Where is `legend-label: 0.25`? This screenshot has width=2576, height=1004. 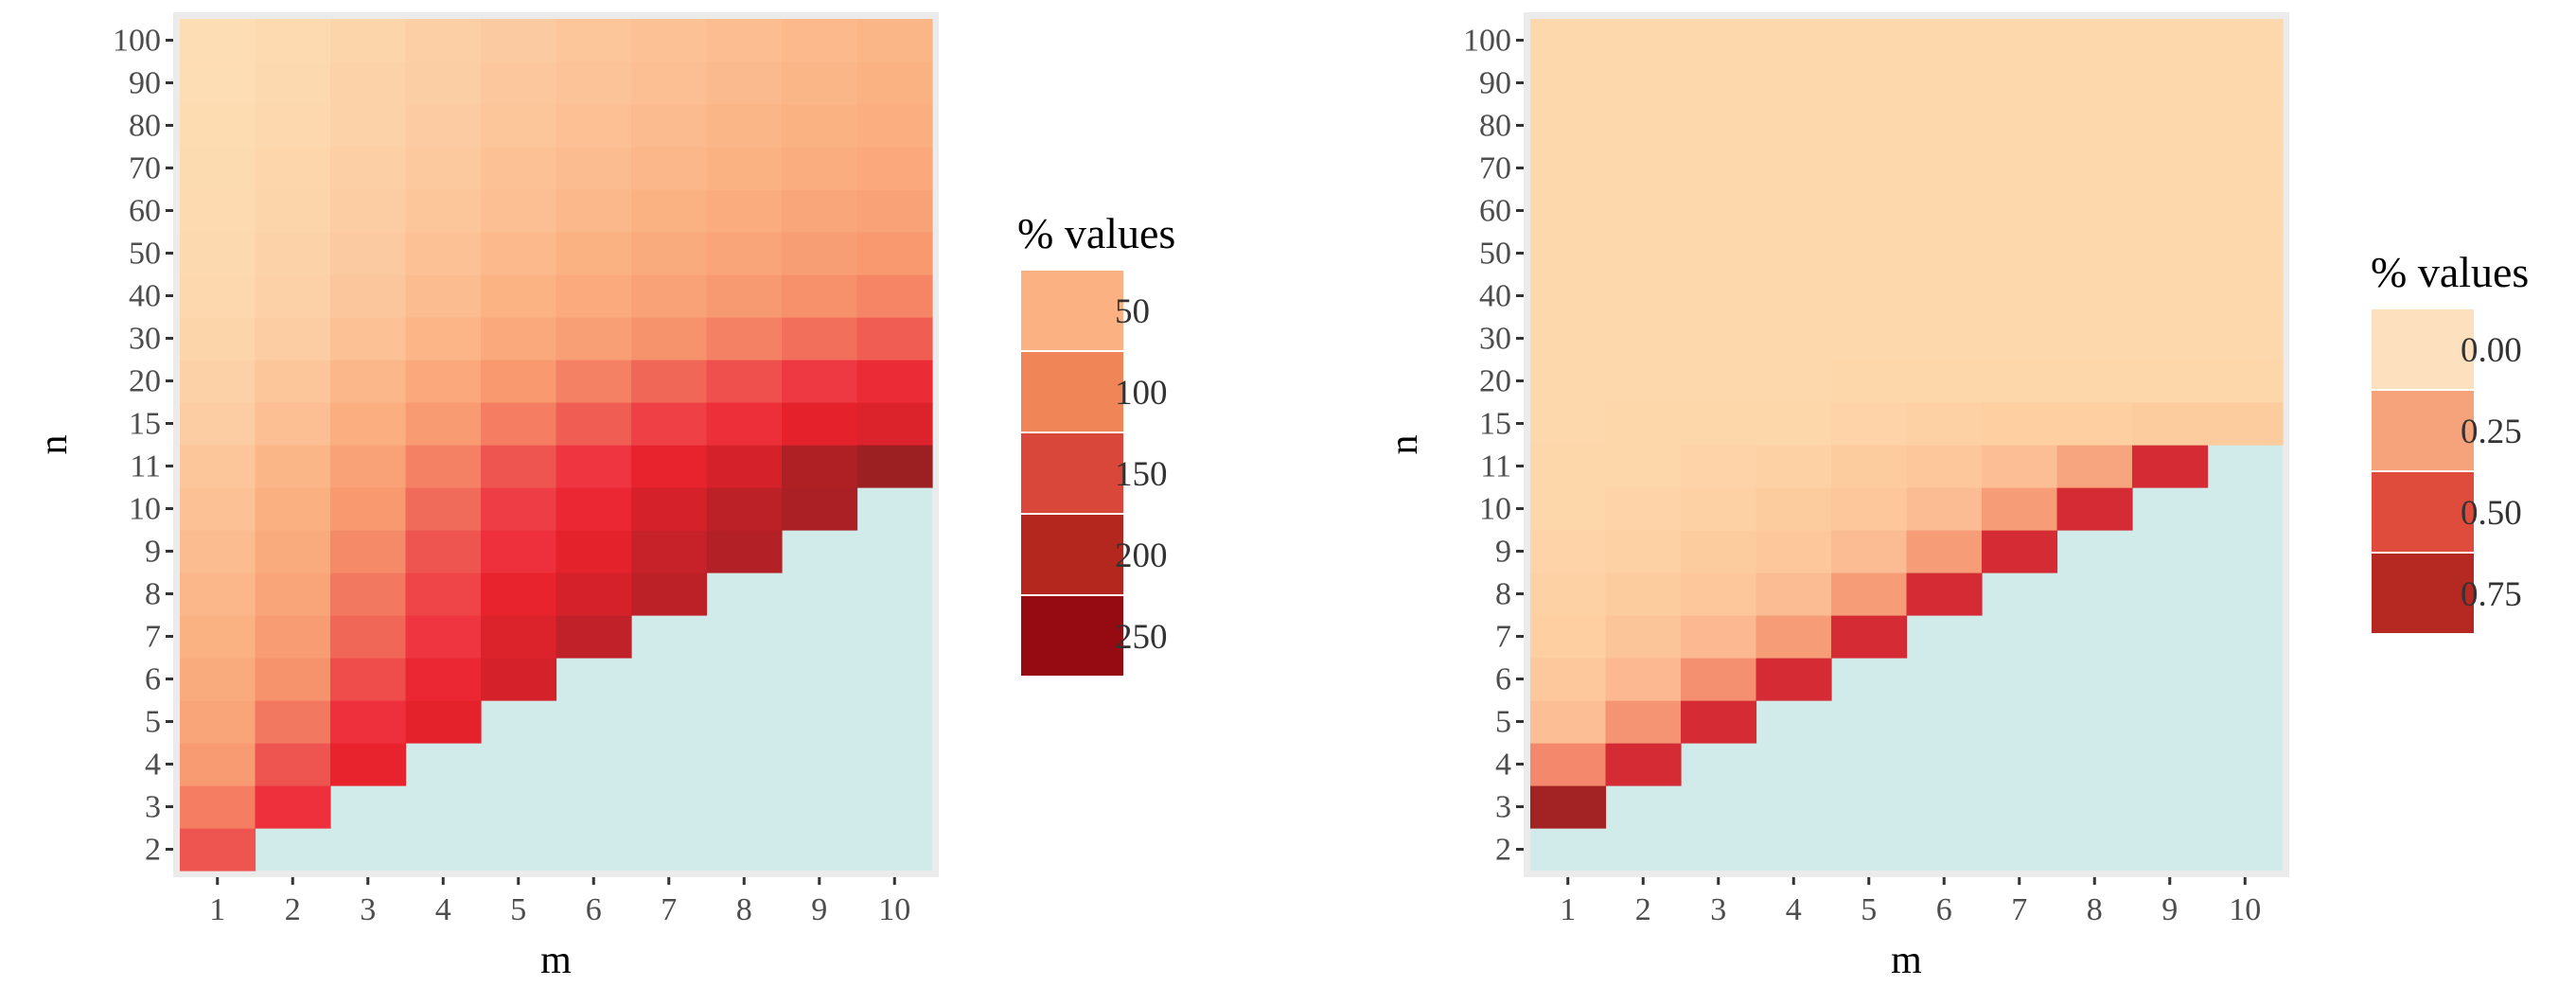
legend-label: 0.25 is located at coordinates (2491, 432).